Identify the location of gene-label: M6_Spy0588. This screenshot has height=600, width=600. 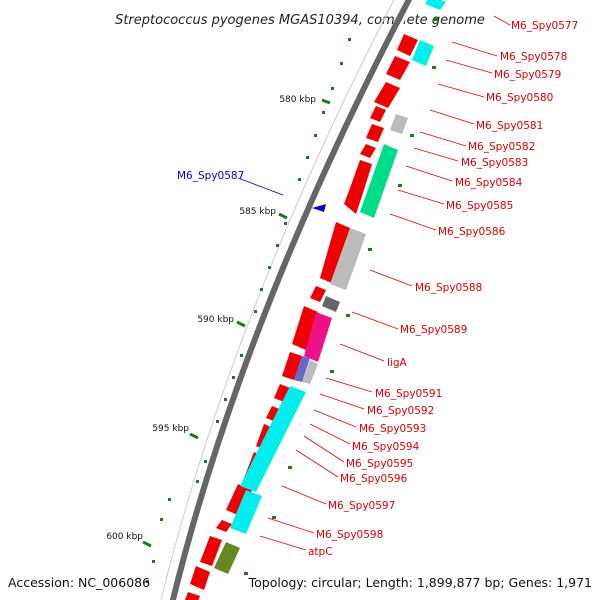
(448, 288).